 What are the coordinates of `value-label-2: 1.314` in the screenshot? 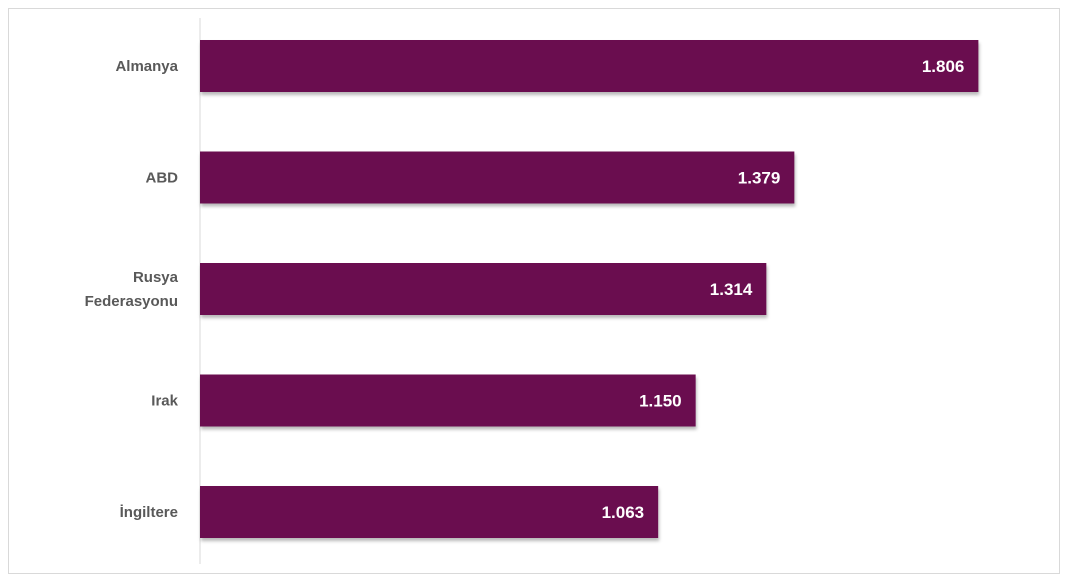 It's located at (731, 289).